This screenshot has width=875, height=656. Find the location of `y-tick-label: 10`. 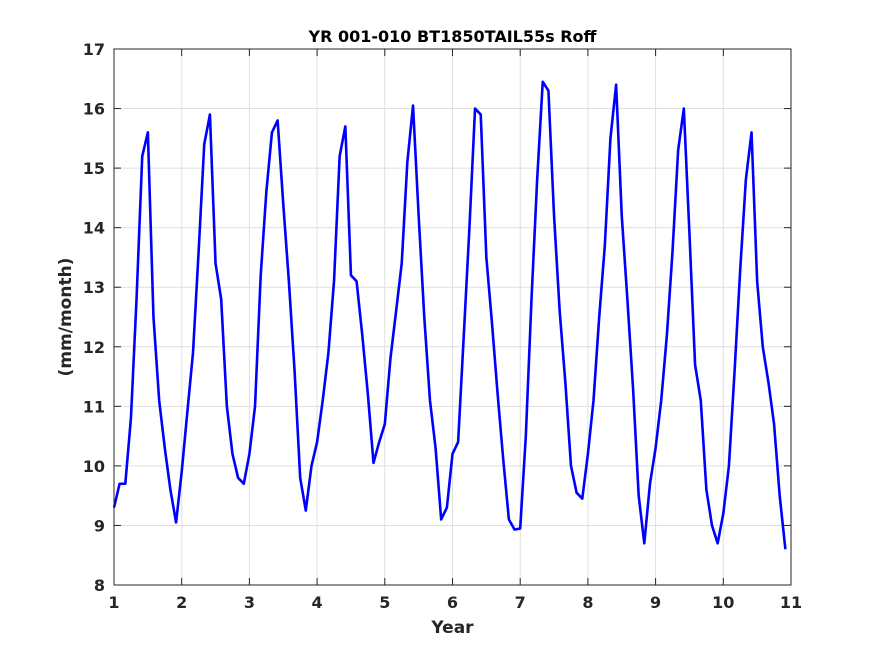

y-tick-label: 10 is located at coordinates (94, 466).